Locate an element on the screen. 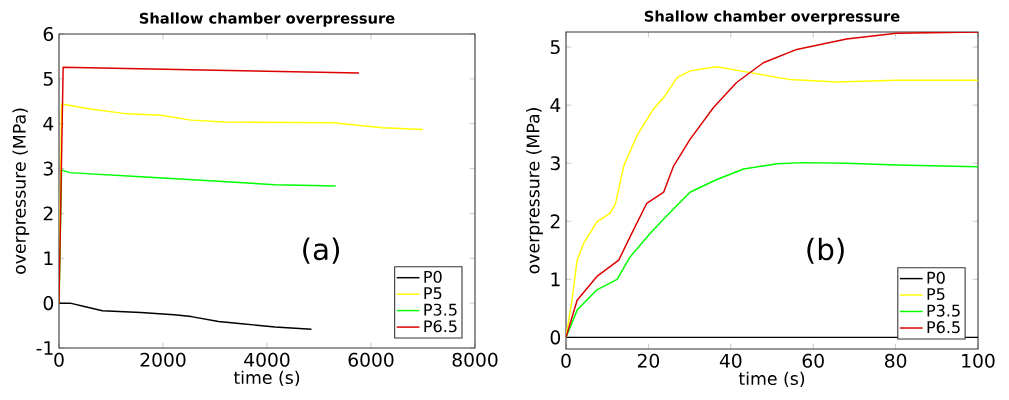 This screenshot has width=1009, height=400. x-tick-label: 6000 is located at coordinates (371, 359).